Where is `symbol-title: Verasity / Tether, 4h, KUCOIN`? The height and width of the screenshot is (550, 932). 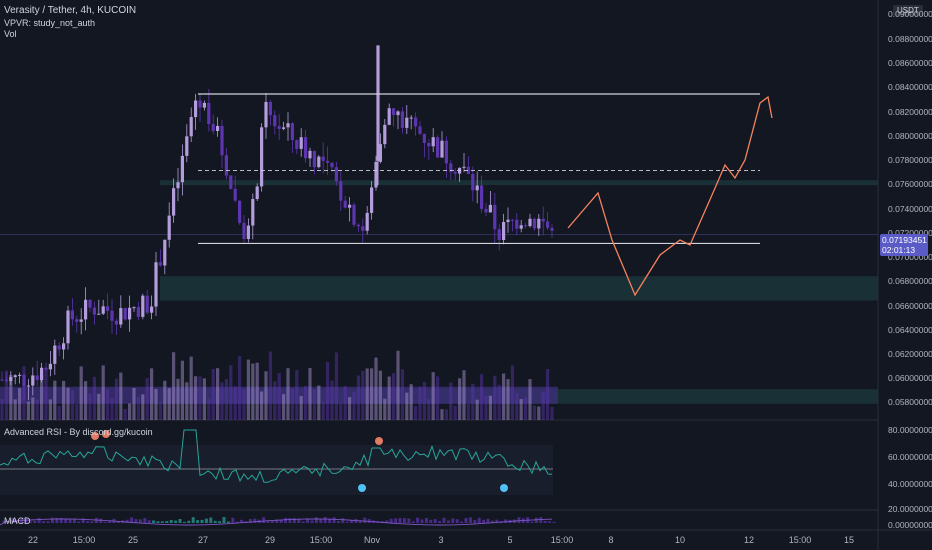 symbol-title: Verasity / Tether, 4h, KUCOIN is located at coordinates (70, 10).